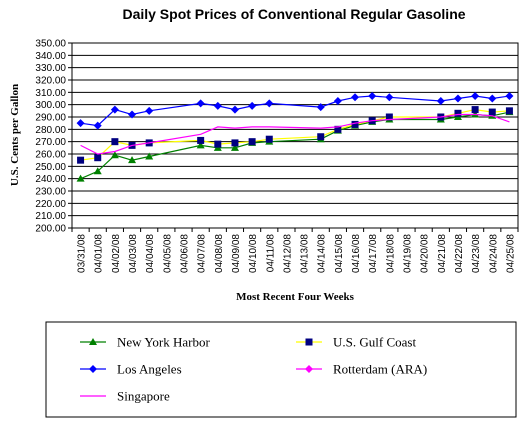 This screenshot has width=532, height=426. I want to click on x-tick-label: 04/13/08, so click(305, 253).